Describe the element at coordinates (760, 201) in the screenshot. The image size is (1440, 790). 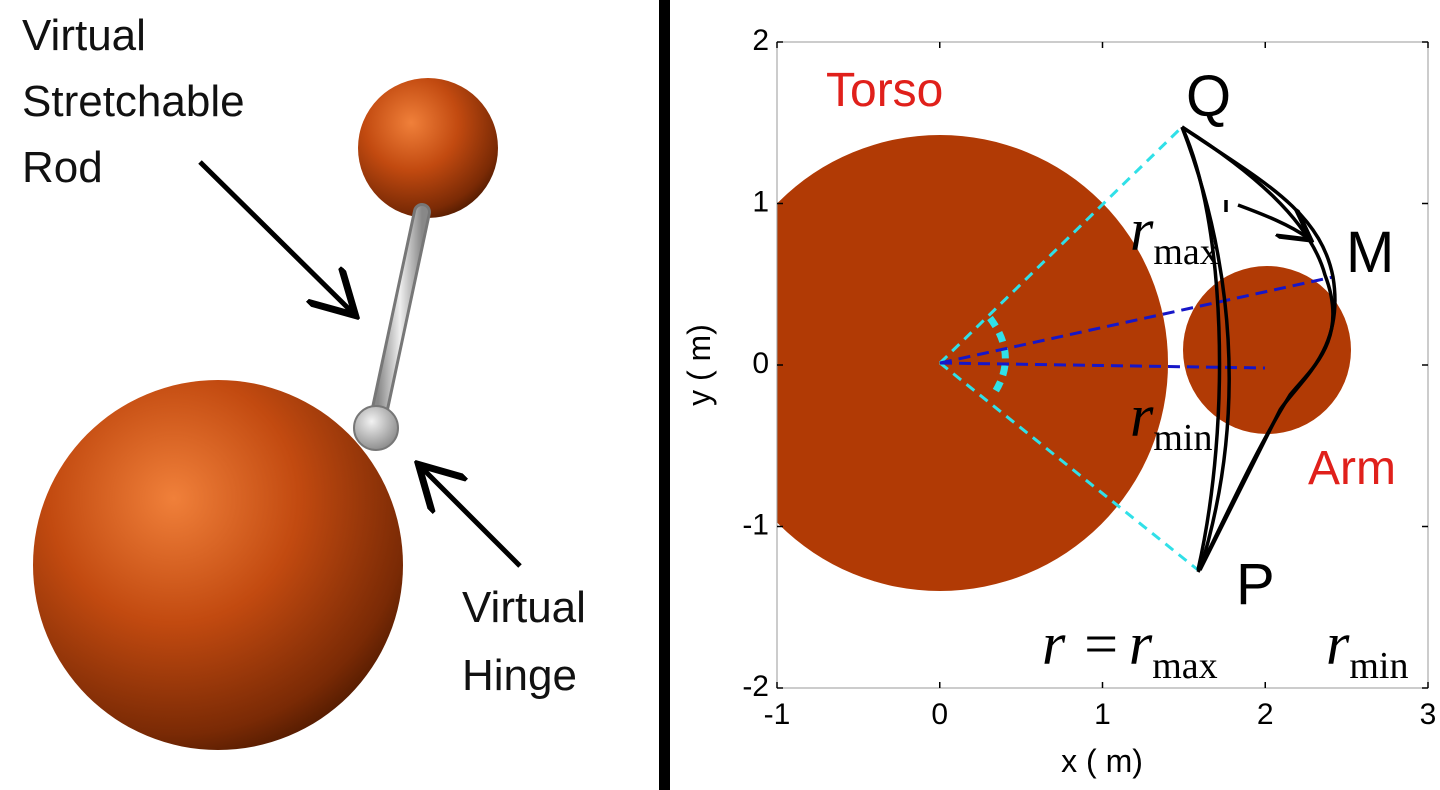
I see `y-tick-label: 1` at that location.